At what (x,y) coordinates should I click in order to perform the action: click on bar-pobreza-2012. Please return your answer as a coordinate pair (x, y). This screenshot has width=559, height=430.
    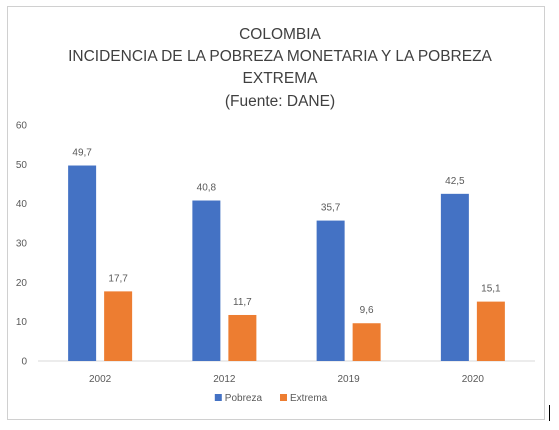
    Looking at the image, I should click on (206, 280).